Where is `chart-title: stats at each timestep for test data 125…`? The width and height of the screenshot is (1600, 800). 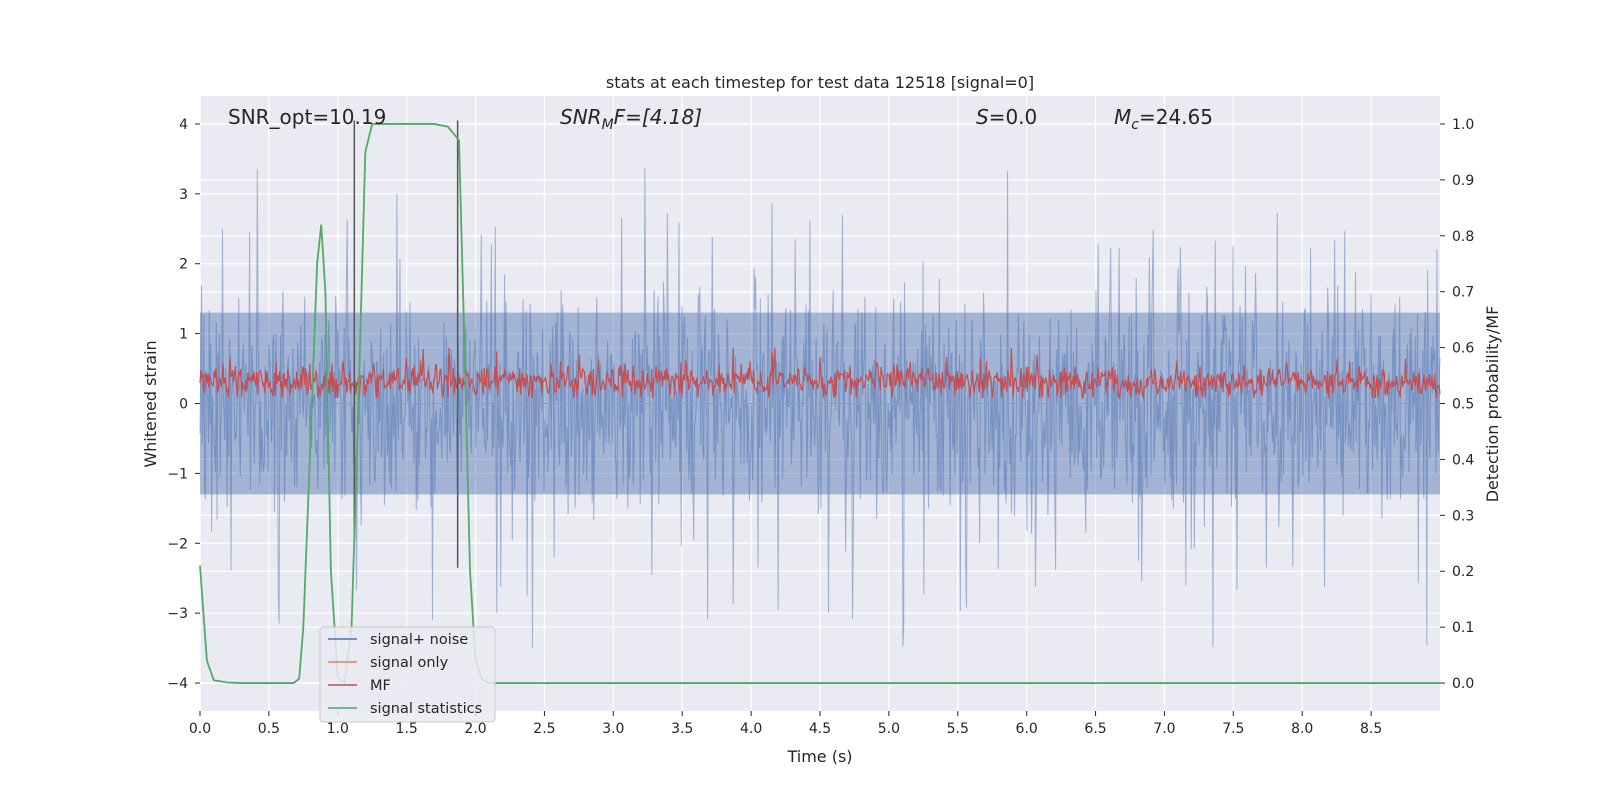
chart-title: stats at each timestep for test data 125… is located at coordinates (820, 82).